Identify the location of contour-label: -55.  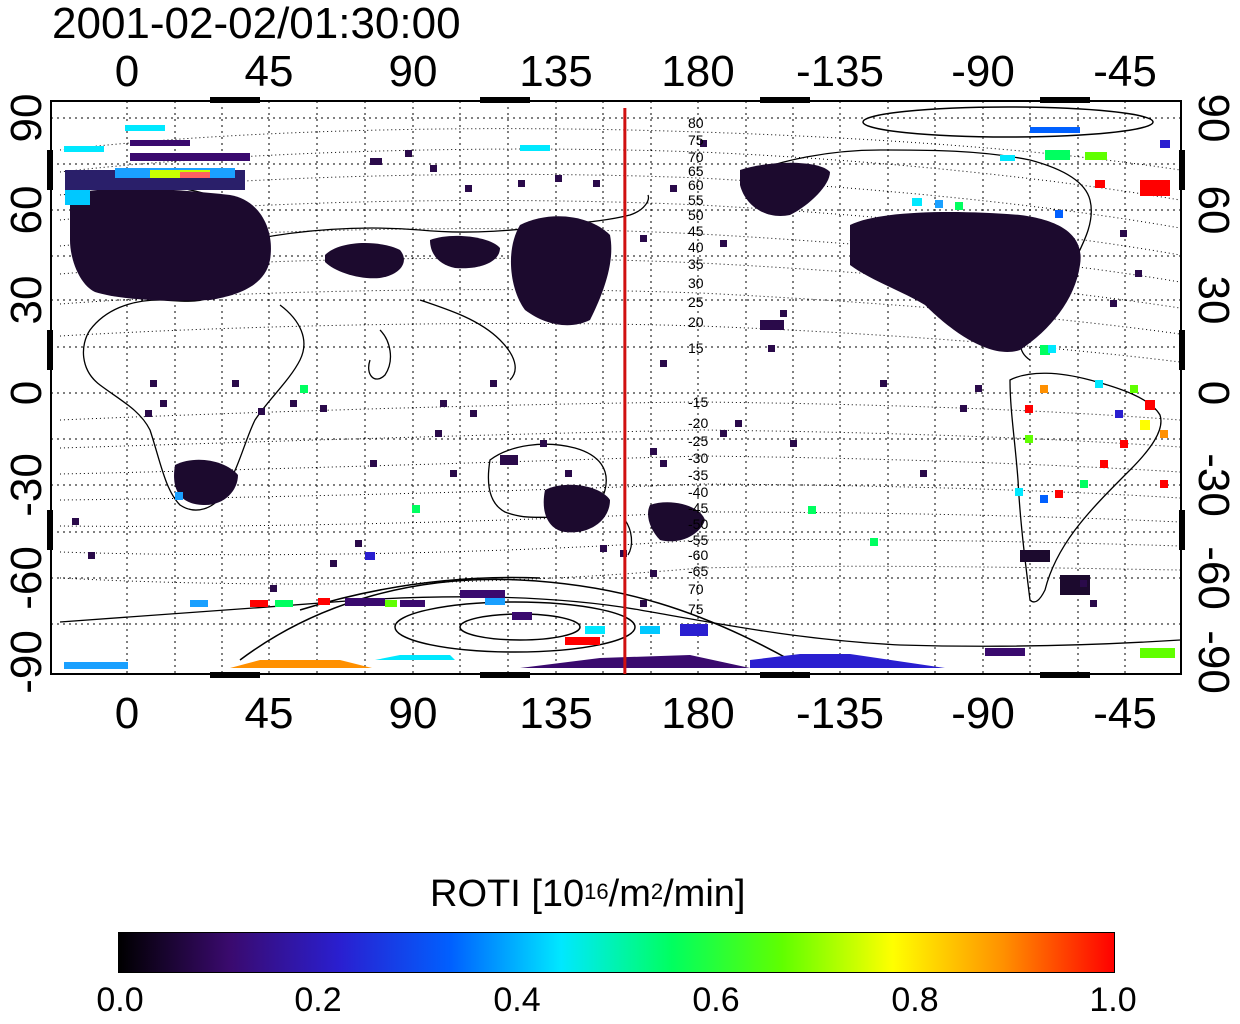
(698, 540).